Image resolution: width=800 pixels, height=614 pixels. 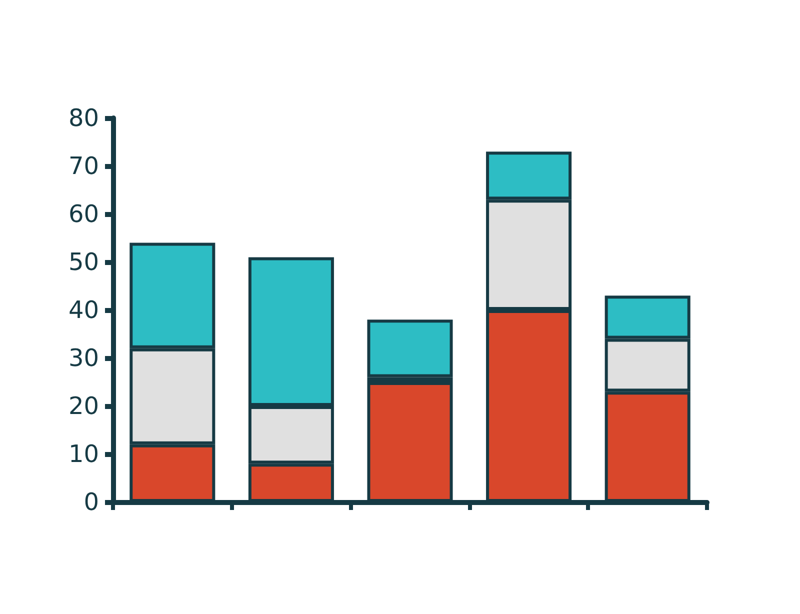 What do you see at coordinates (83, 310) in the screenshot?
I see `y-tick-label: 40` at bounding box center [83, 310].